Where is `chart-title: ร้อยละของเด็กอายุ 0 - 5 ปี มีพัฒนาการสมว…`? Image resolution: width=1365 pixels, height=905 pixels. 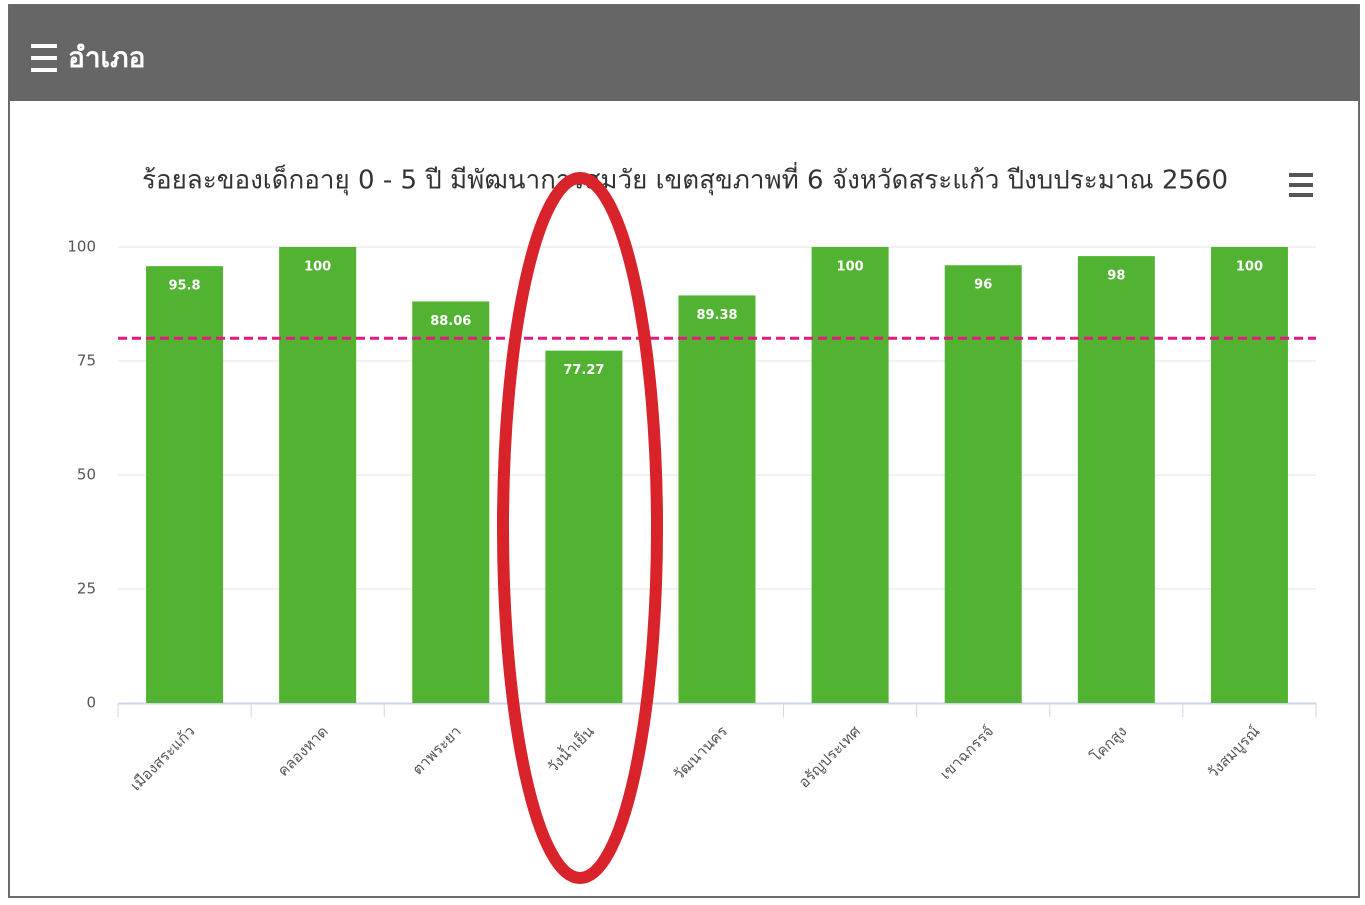 chart-title: ร้อยละของเด็กอายุ 0 - 5 ปี มีพัฒนาการสมว… is located at coordinates (685, 179).